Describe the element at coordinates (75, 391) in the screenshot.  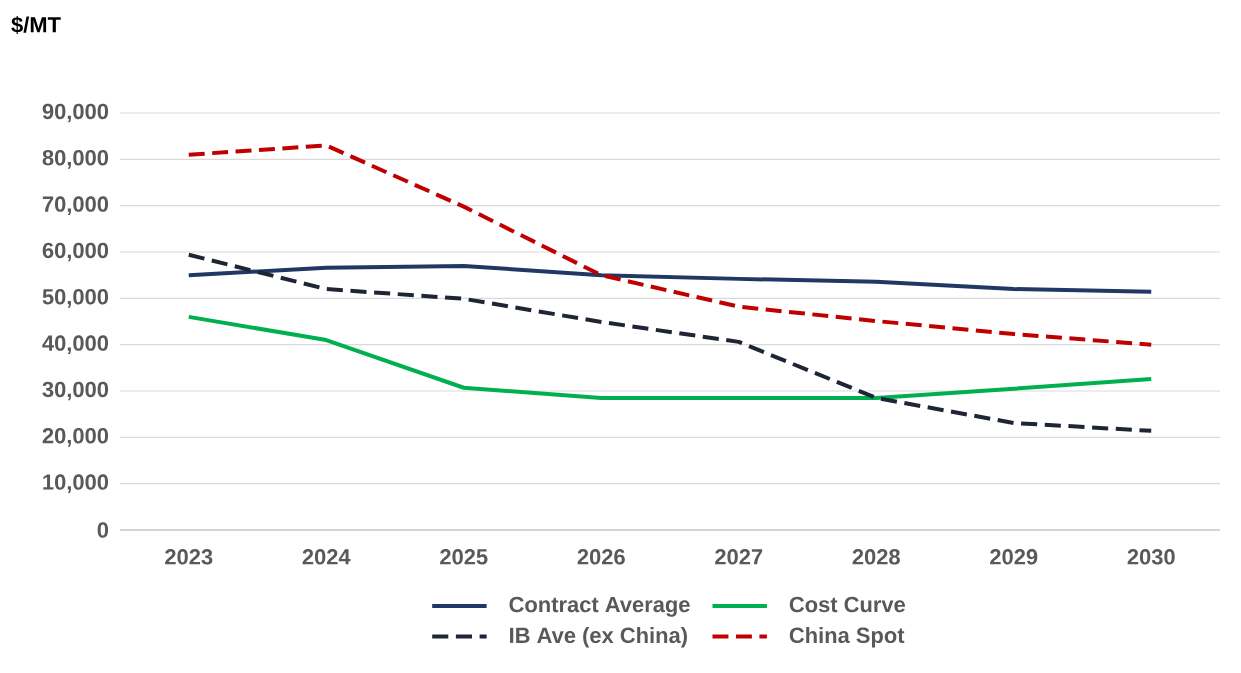
I see `y-tick-label: 30,000` at that location.